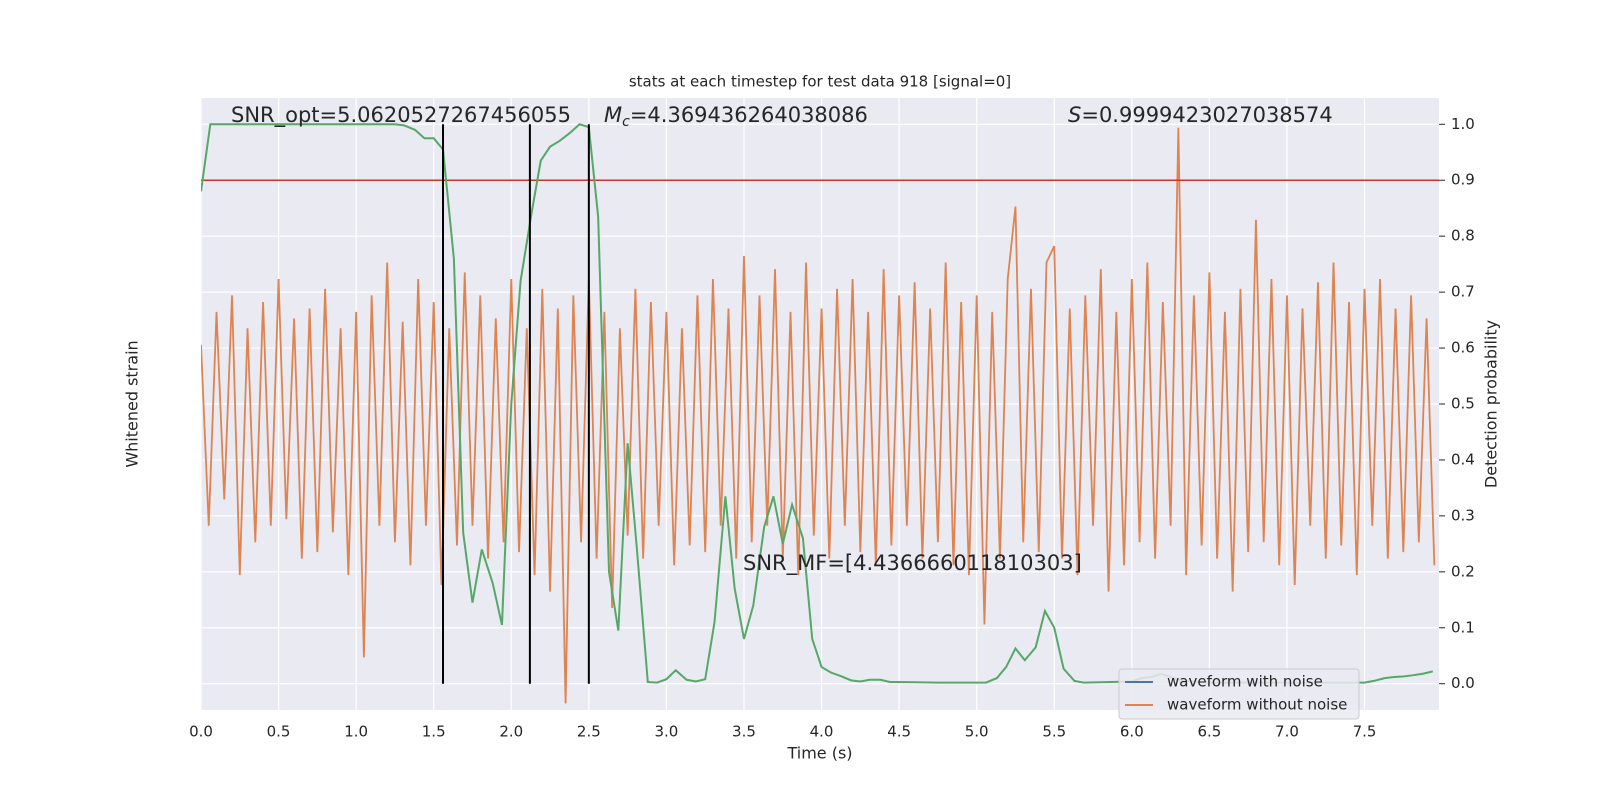  What do you see at coordinates (613, 115) in the screenshot?
I see `annotation-symbol: M` at bounding box center [613, 115].